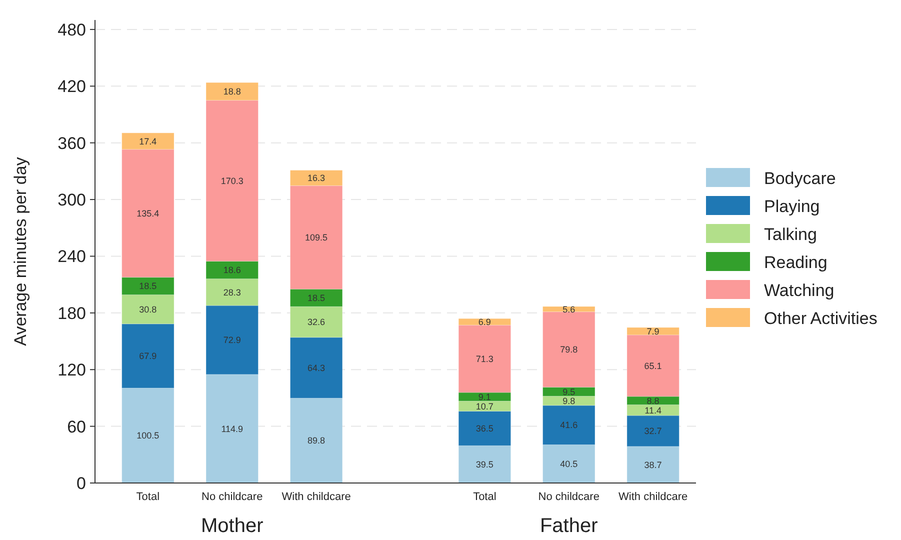  What do you see at coordinates (653, 401) in the screenshot?
I see `data-label: 8.8` at bounding box center [653, 401].